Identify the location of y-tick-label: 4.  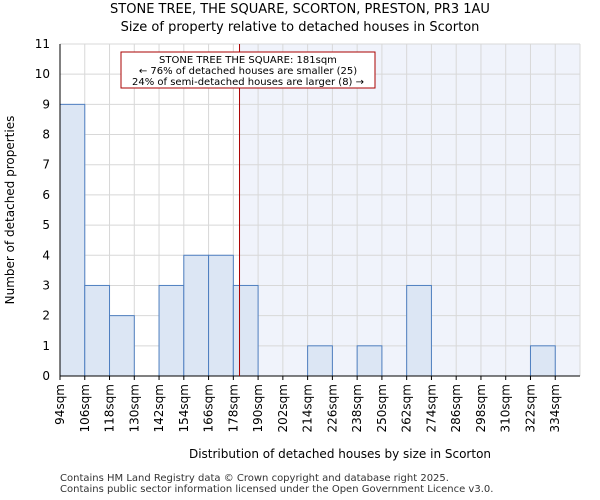
(46, 255).